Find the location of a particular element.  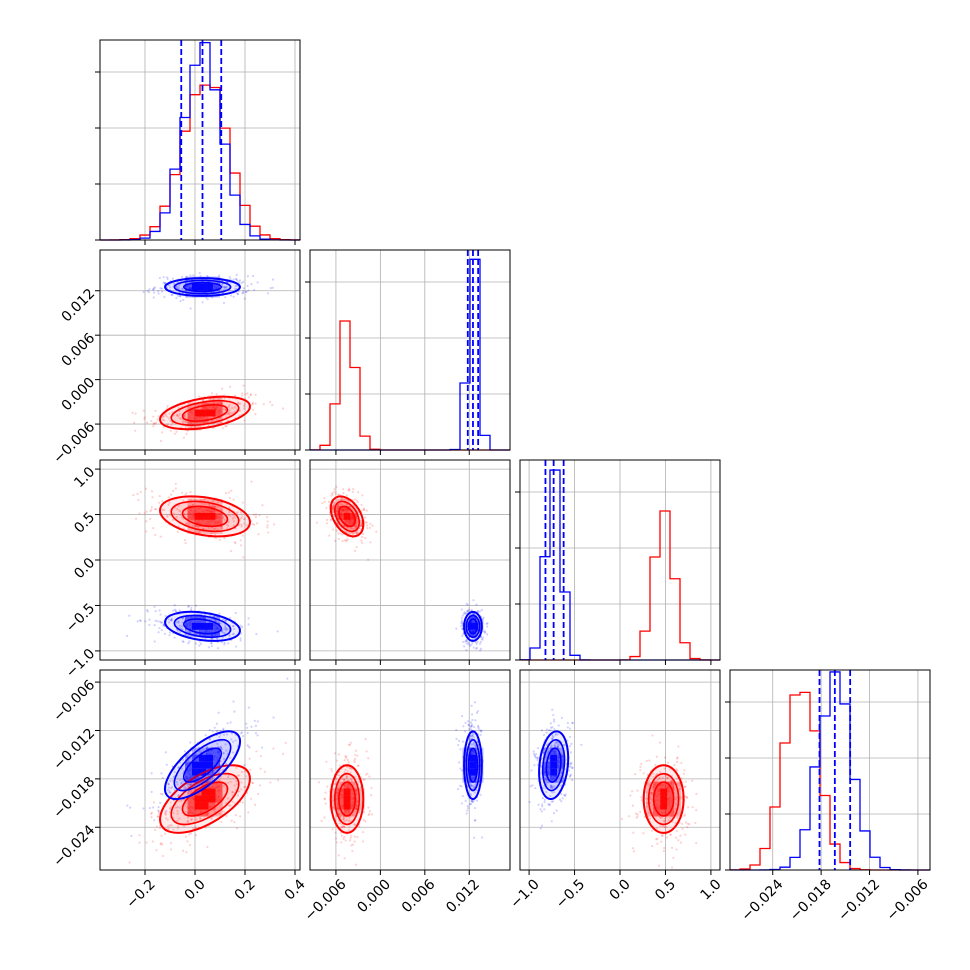

x-tick-label: −0.024 is located at coordinates (763, 900).